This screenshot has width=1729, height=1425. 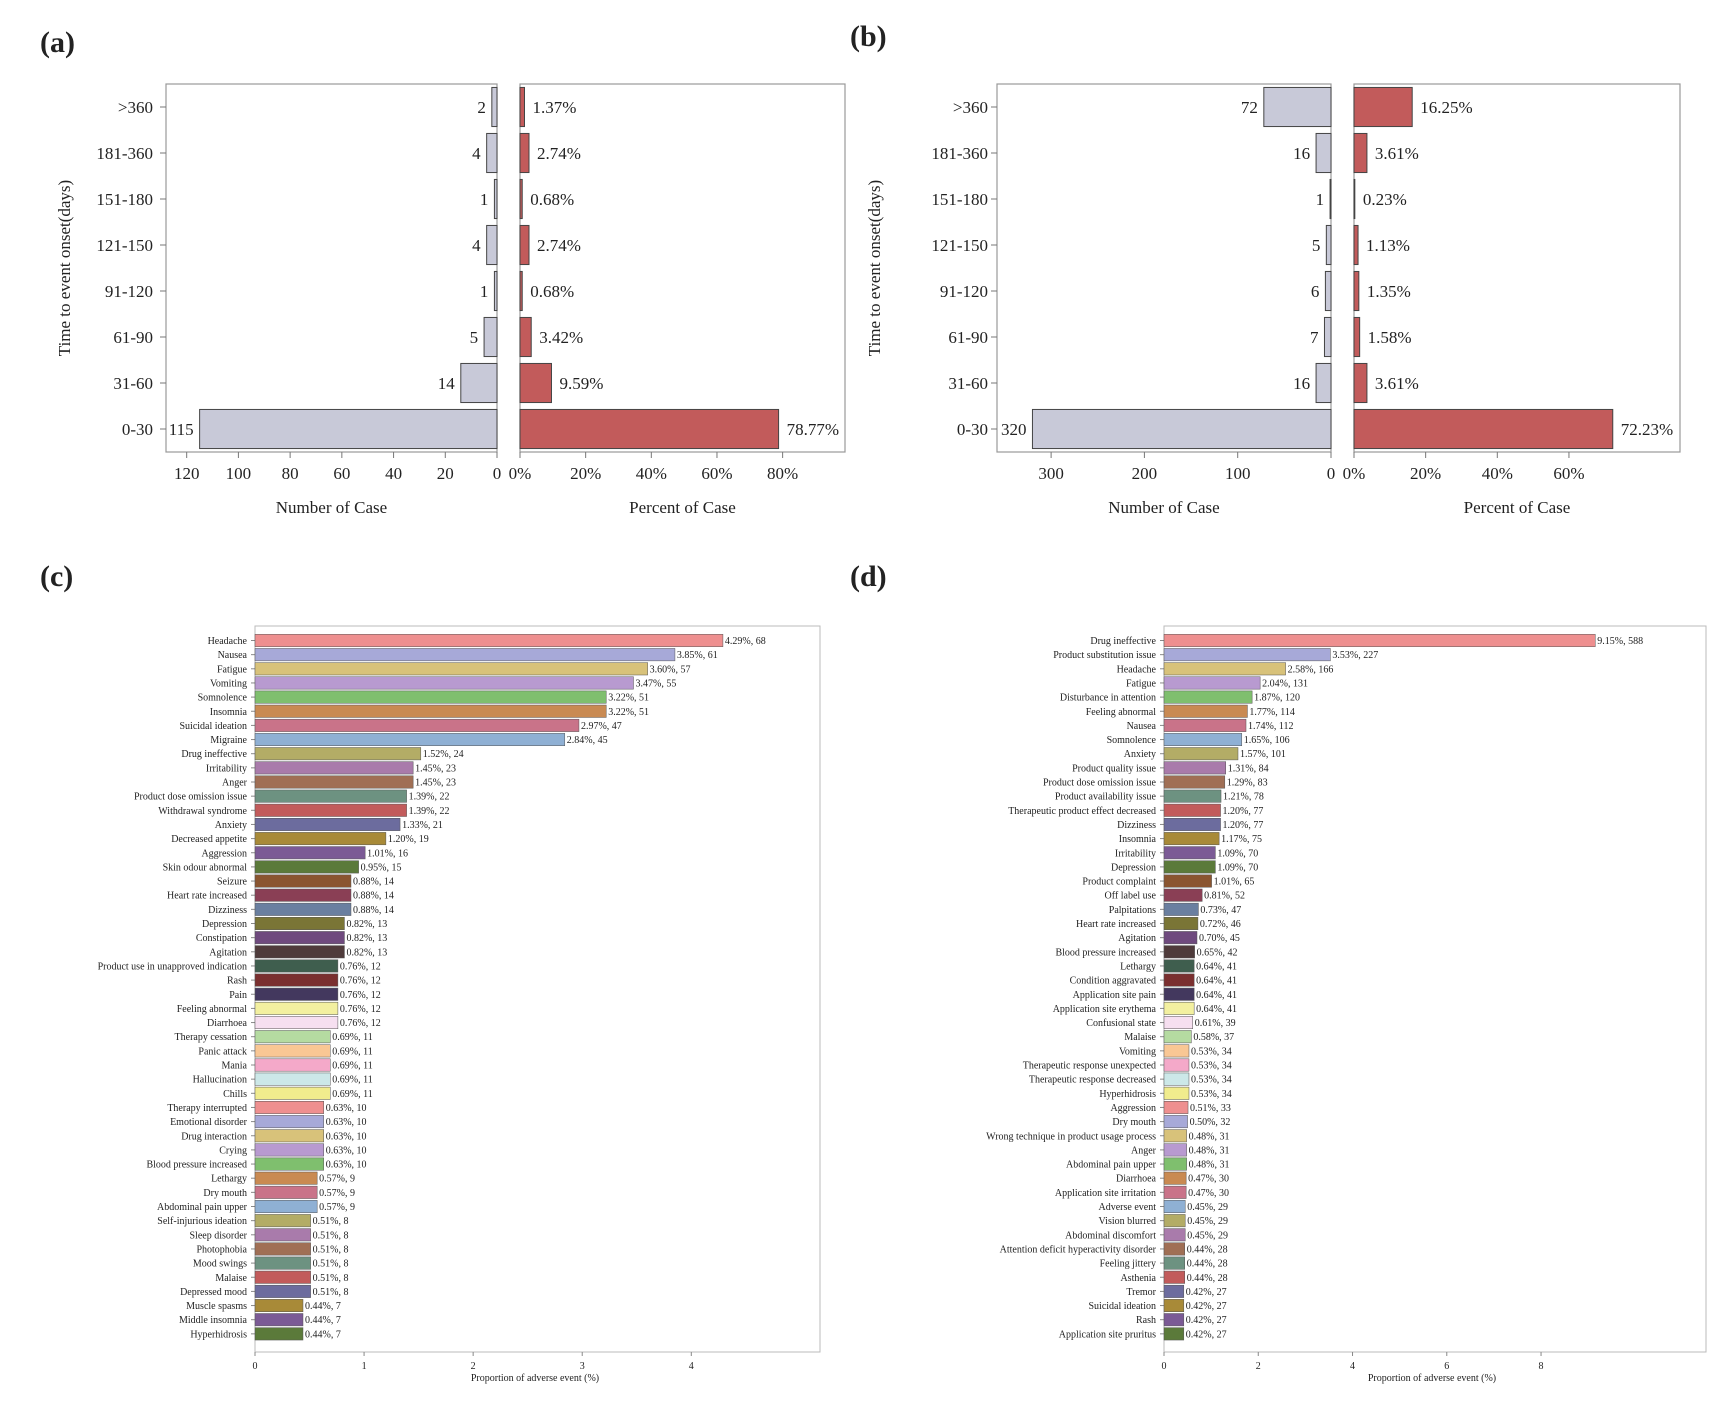 What do you see at coordinates (1270, 726) in the screenshot?
I see `panel-d-value-label: 1.74%, 112` at bounding box center [1270, 726].